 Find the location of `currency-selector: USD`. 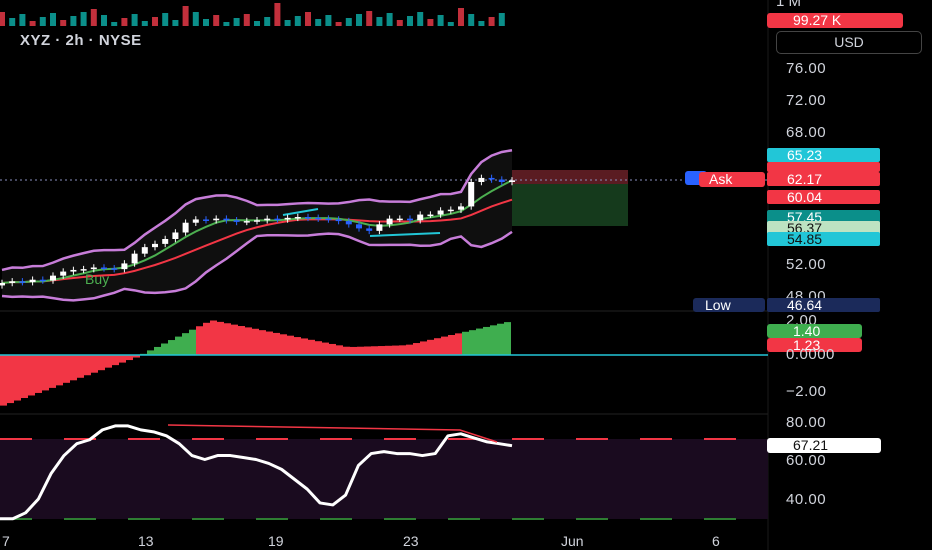

currency-selector: USD is located at coordinates (849, 42).